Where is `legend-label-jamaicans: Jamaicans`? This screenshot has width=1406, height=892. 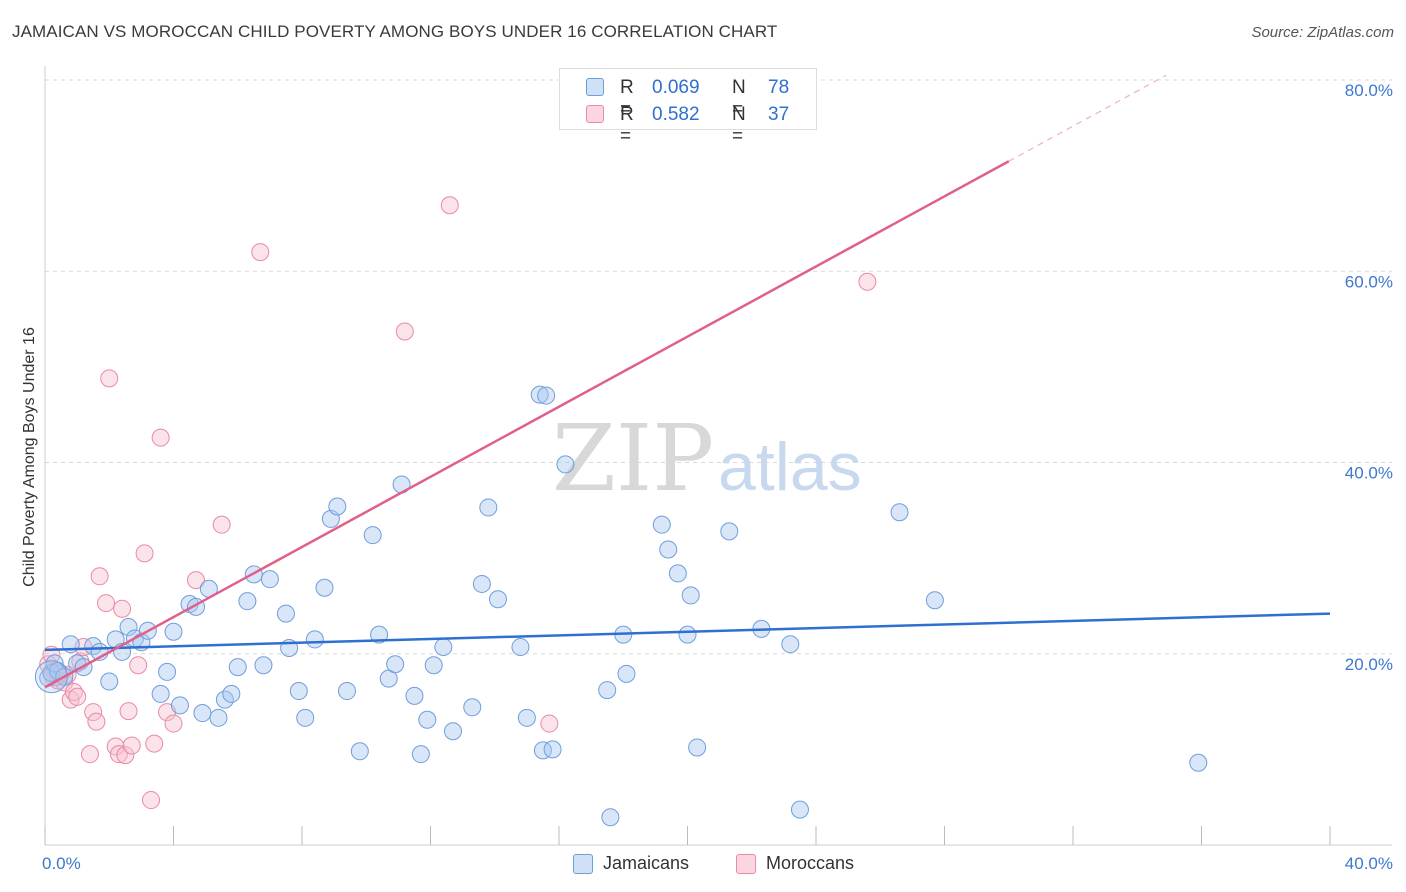 legend-label-jamaicans: Jamaicans is located at coordinates (646, 863).